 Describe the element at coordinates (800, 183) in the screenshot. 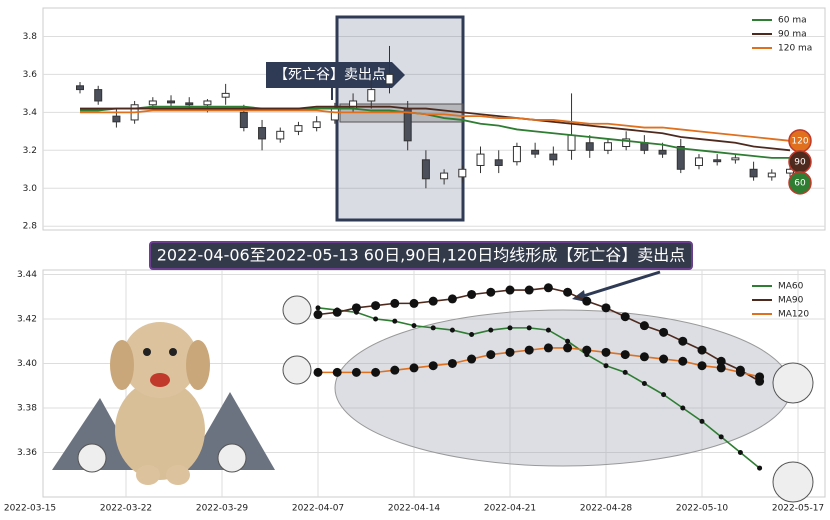

I see `end-badge-label: 60` at that location.